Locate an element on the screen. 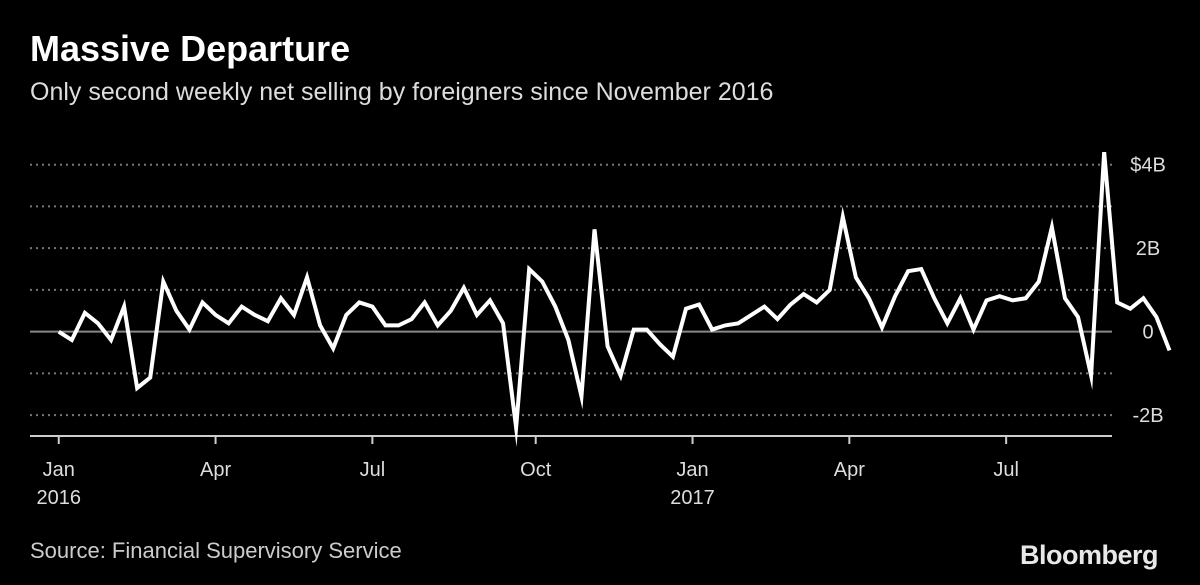 The width and height of the screenshot is (1200, 585). x-tick-label-1: Apr is located at coordinates (215, 470).